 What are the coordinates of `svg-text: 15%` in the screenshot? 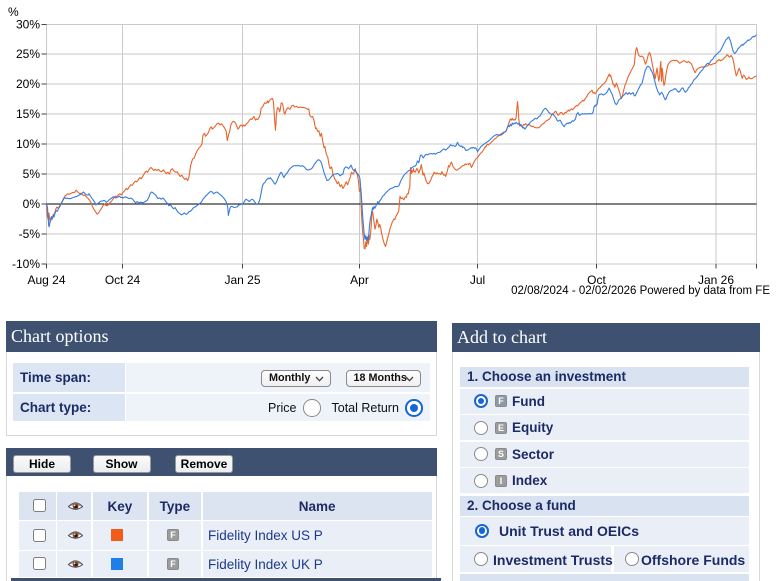 It's located at (28, 114).